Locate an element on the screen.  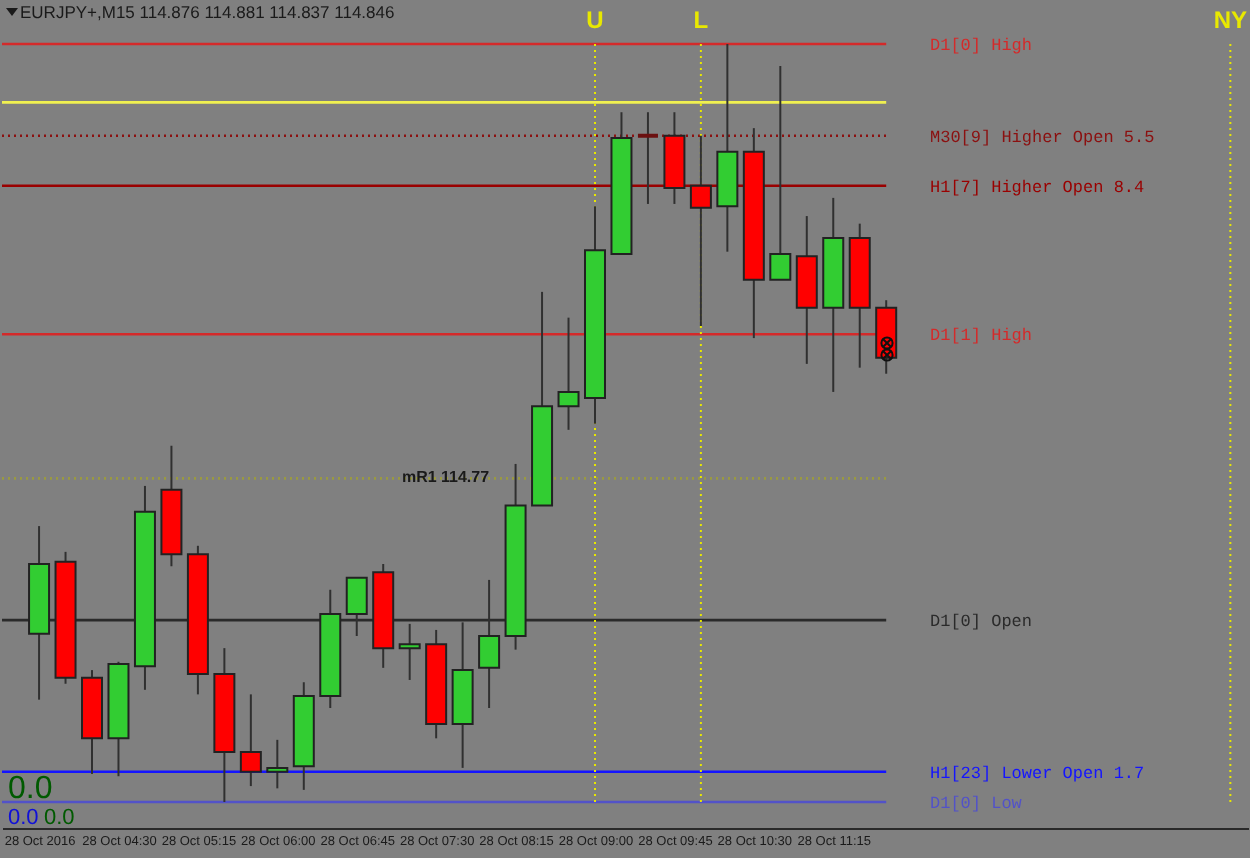
ref-line-label: D1[1] High is located at coordinates (981, 336).